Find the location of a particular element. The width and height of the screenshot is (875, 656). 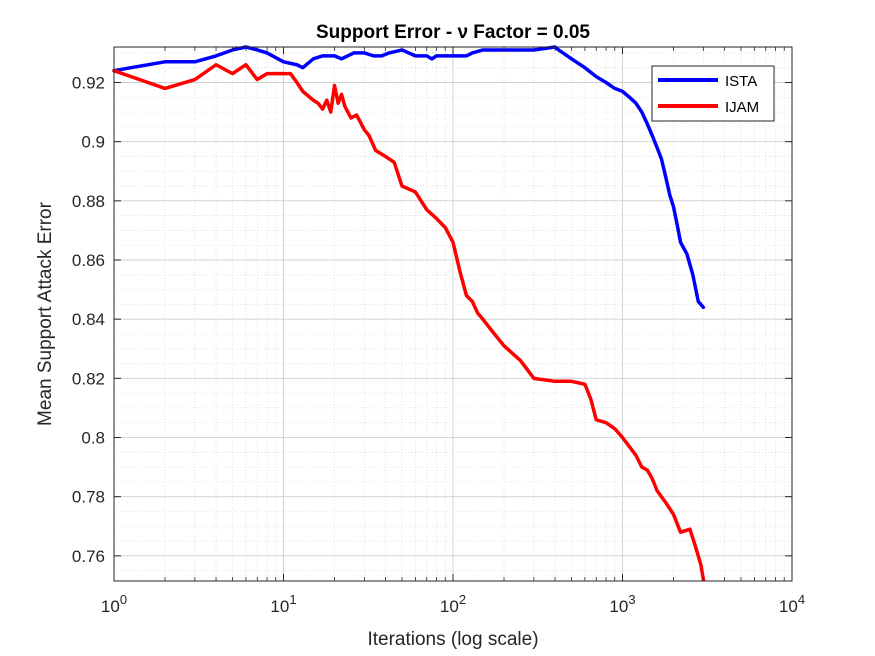

legend: ISTA IJAM is located at coordinates (713, 93).